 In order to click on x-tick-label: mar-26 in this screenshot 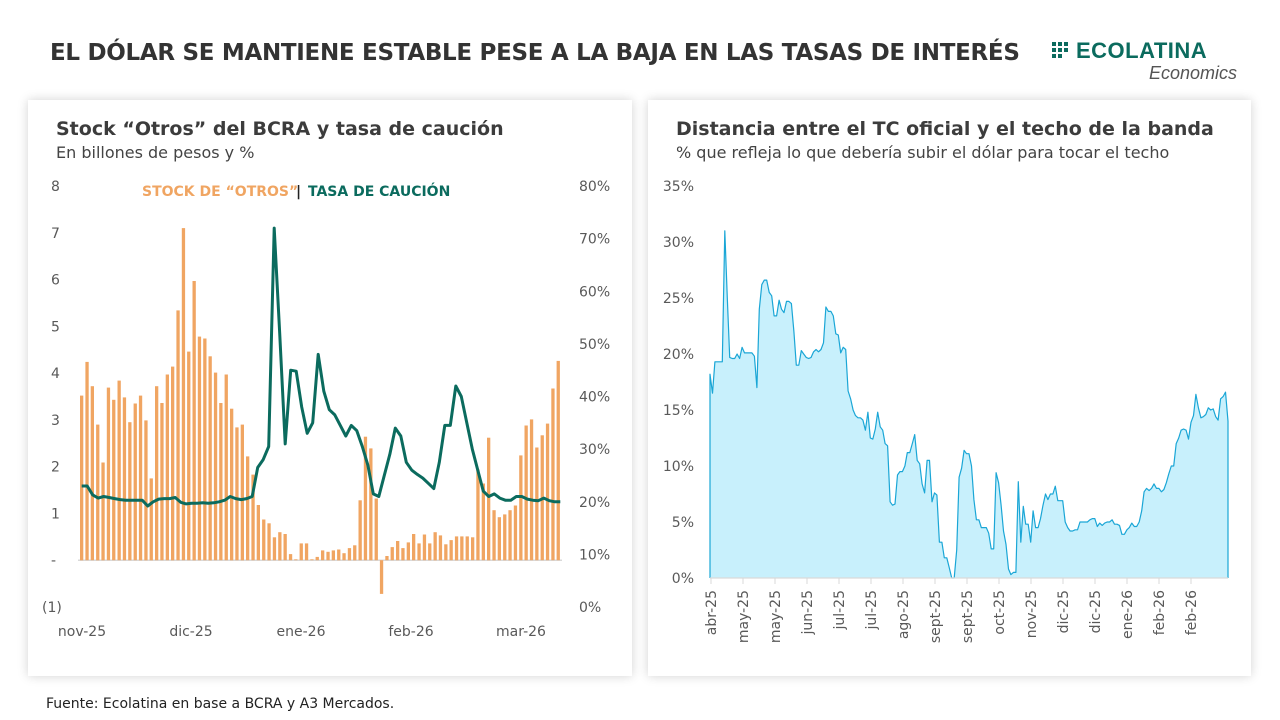, I will do `click(521, 632)`.